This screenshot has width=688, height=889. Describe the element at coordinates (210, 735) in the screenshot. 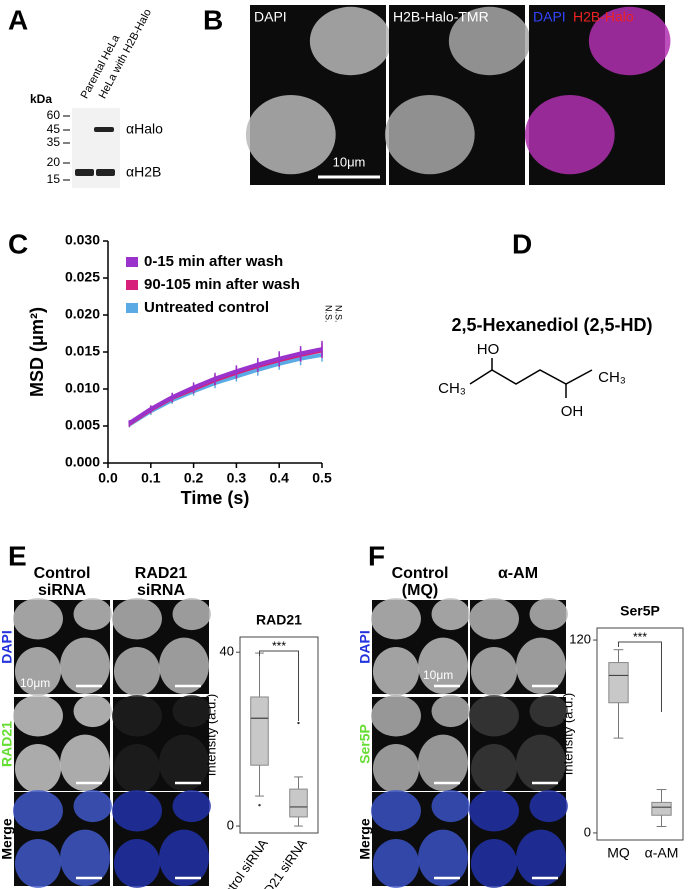

I see `y-axis-label: Intensity (a.u.)` at that location.